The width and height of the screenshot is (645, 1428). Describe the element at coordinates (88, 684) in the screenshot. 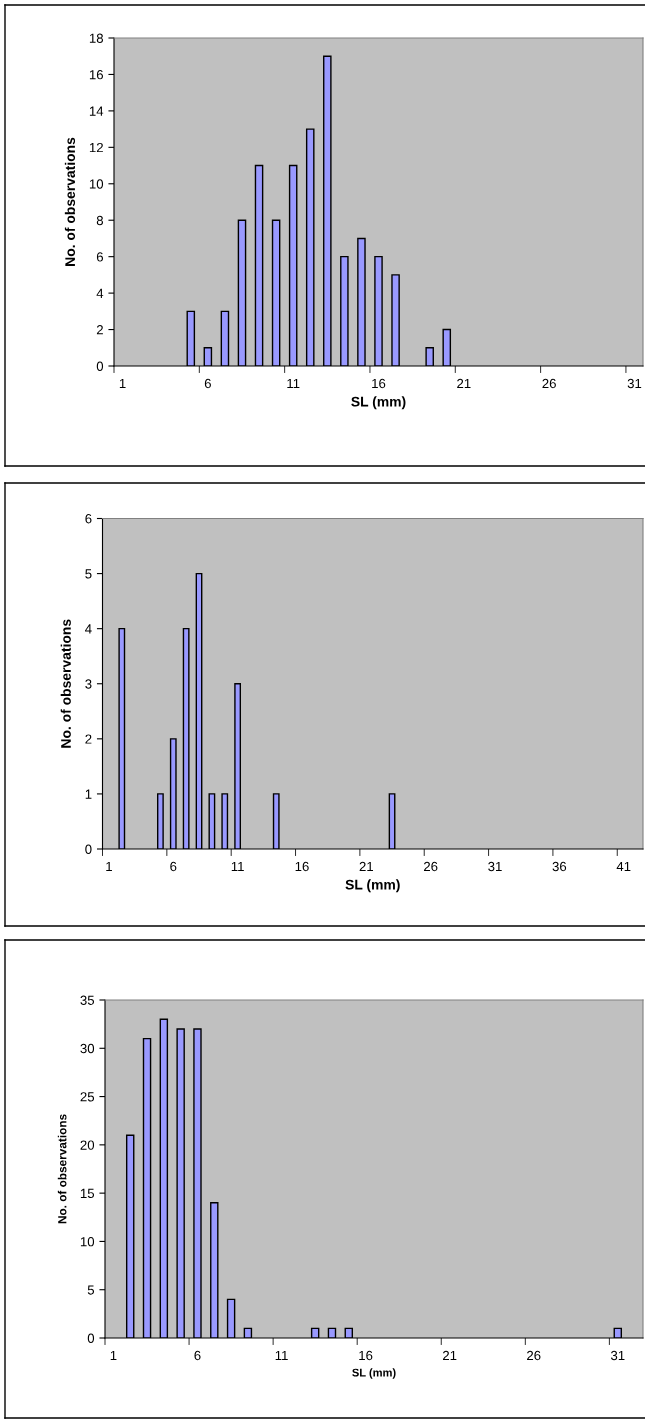

I see `y-tick-label: 3` at that location.